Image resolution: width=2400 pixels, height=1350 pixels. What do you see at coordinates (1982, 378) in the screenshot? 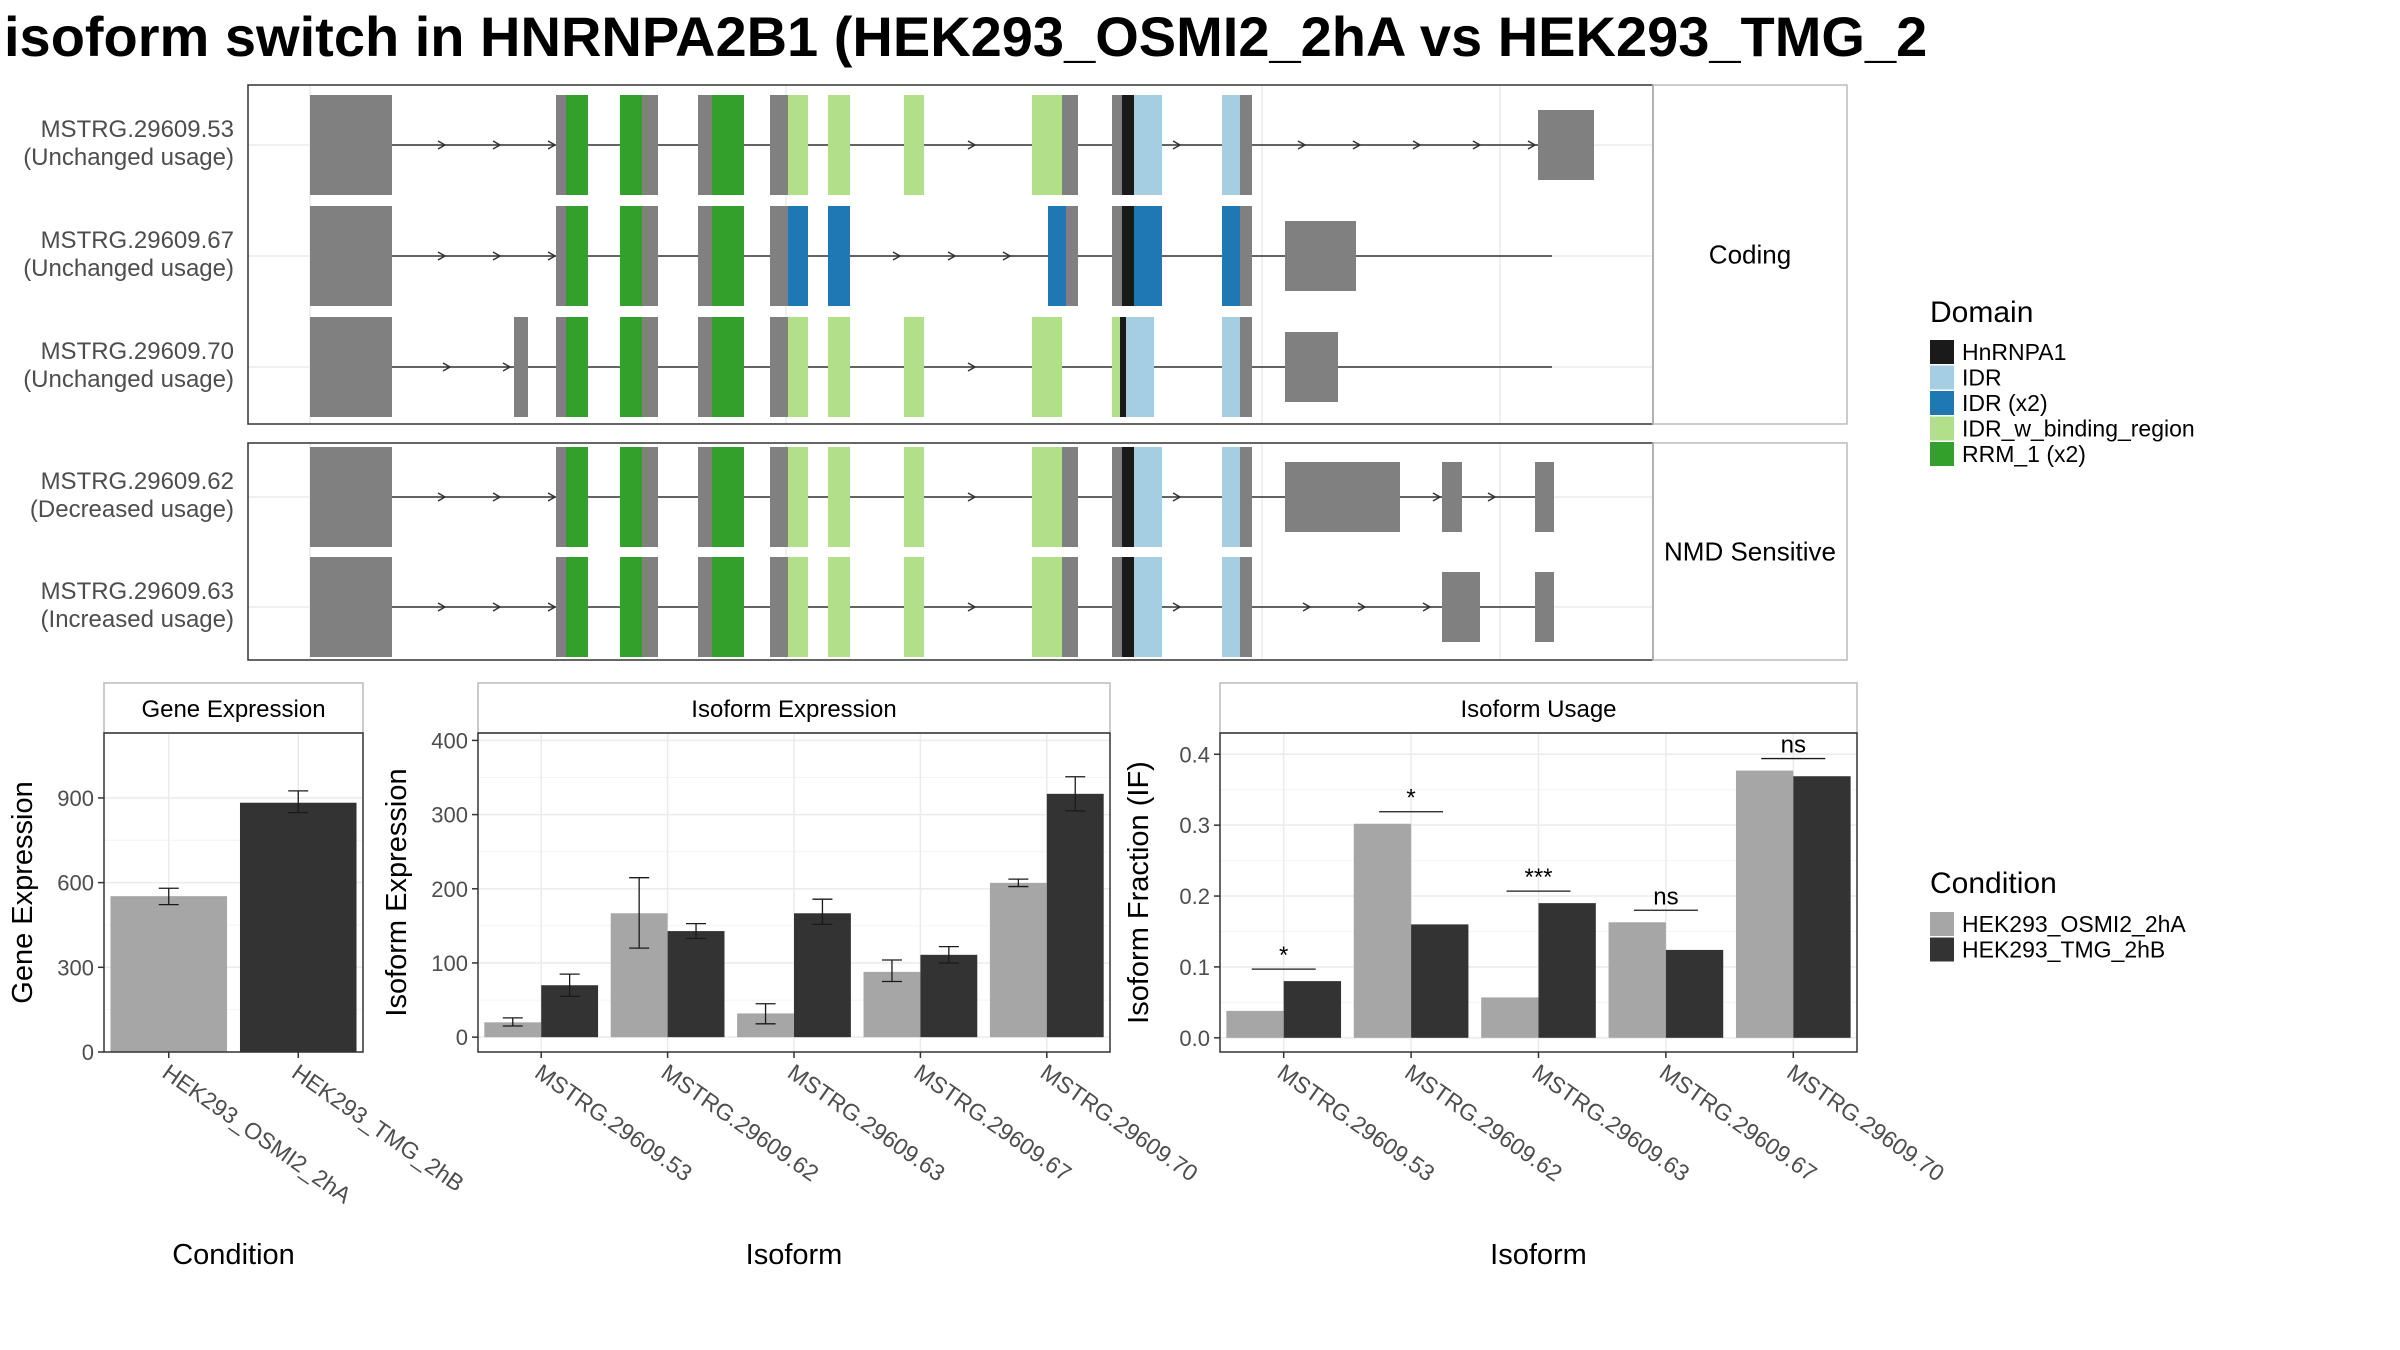
I see `domain-legend-label: IDR` at bounding box center [1982, 378].